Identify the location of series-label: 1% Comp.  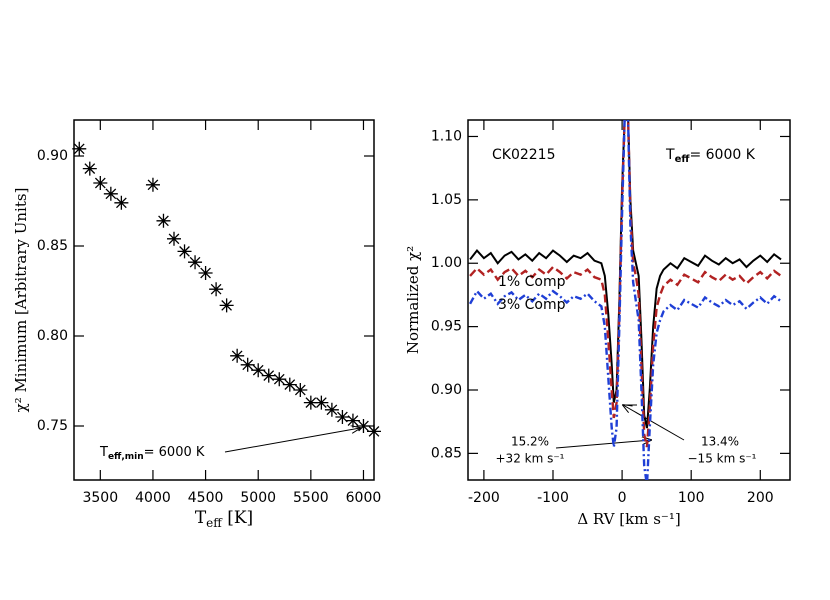
(532, 282).